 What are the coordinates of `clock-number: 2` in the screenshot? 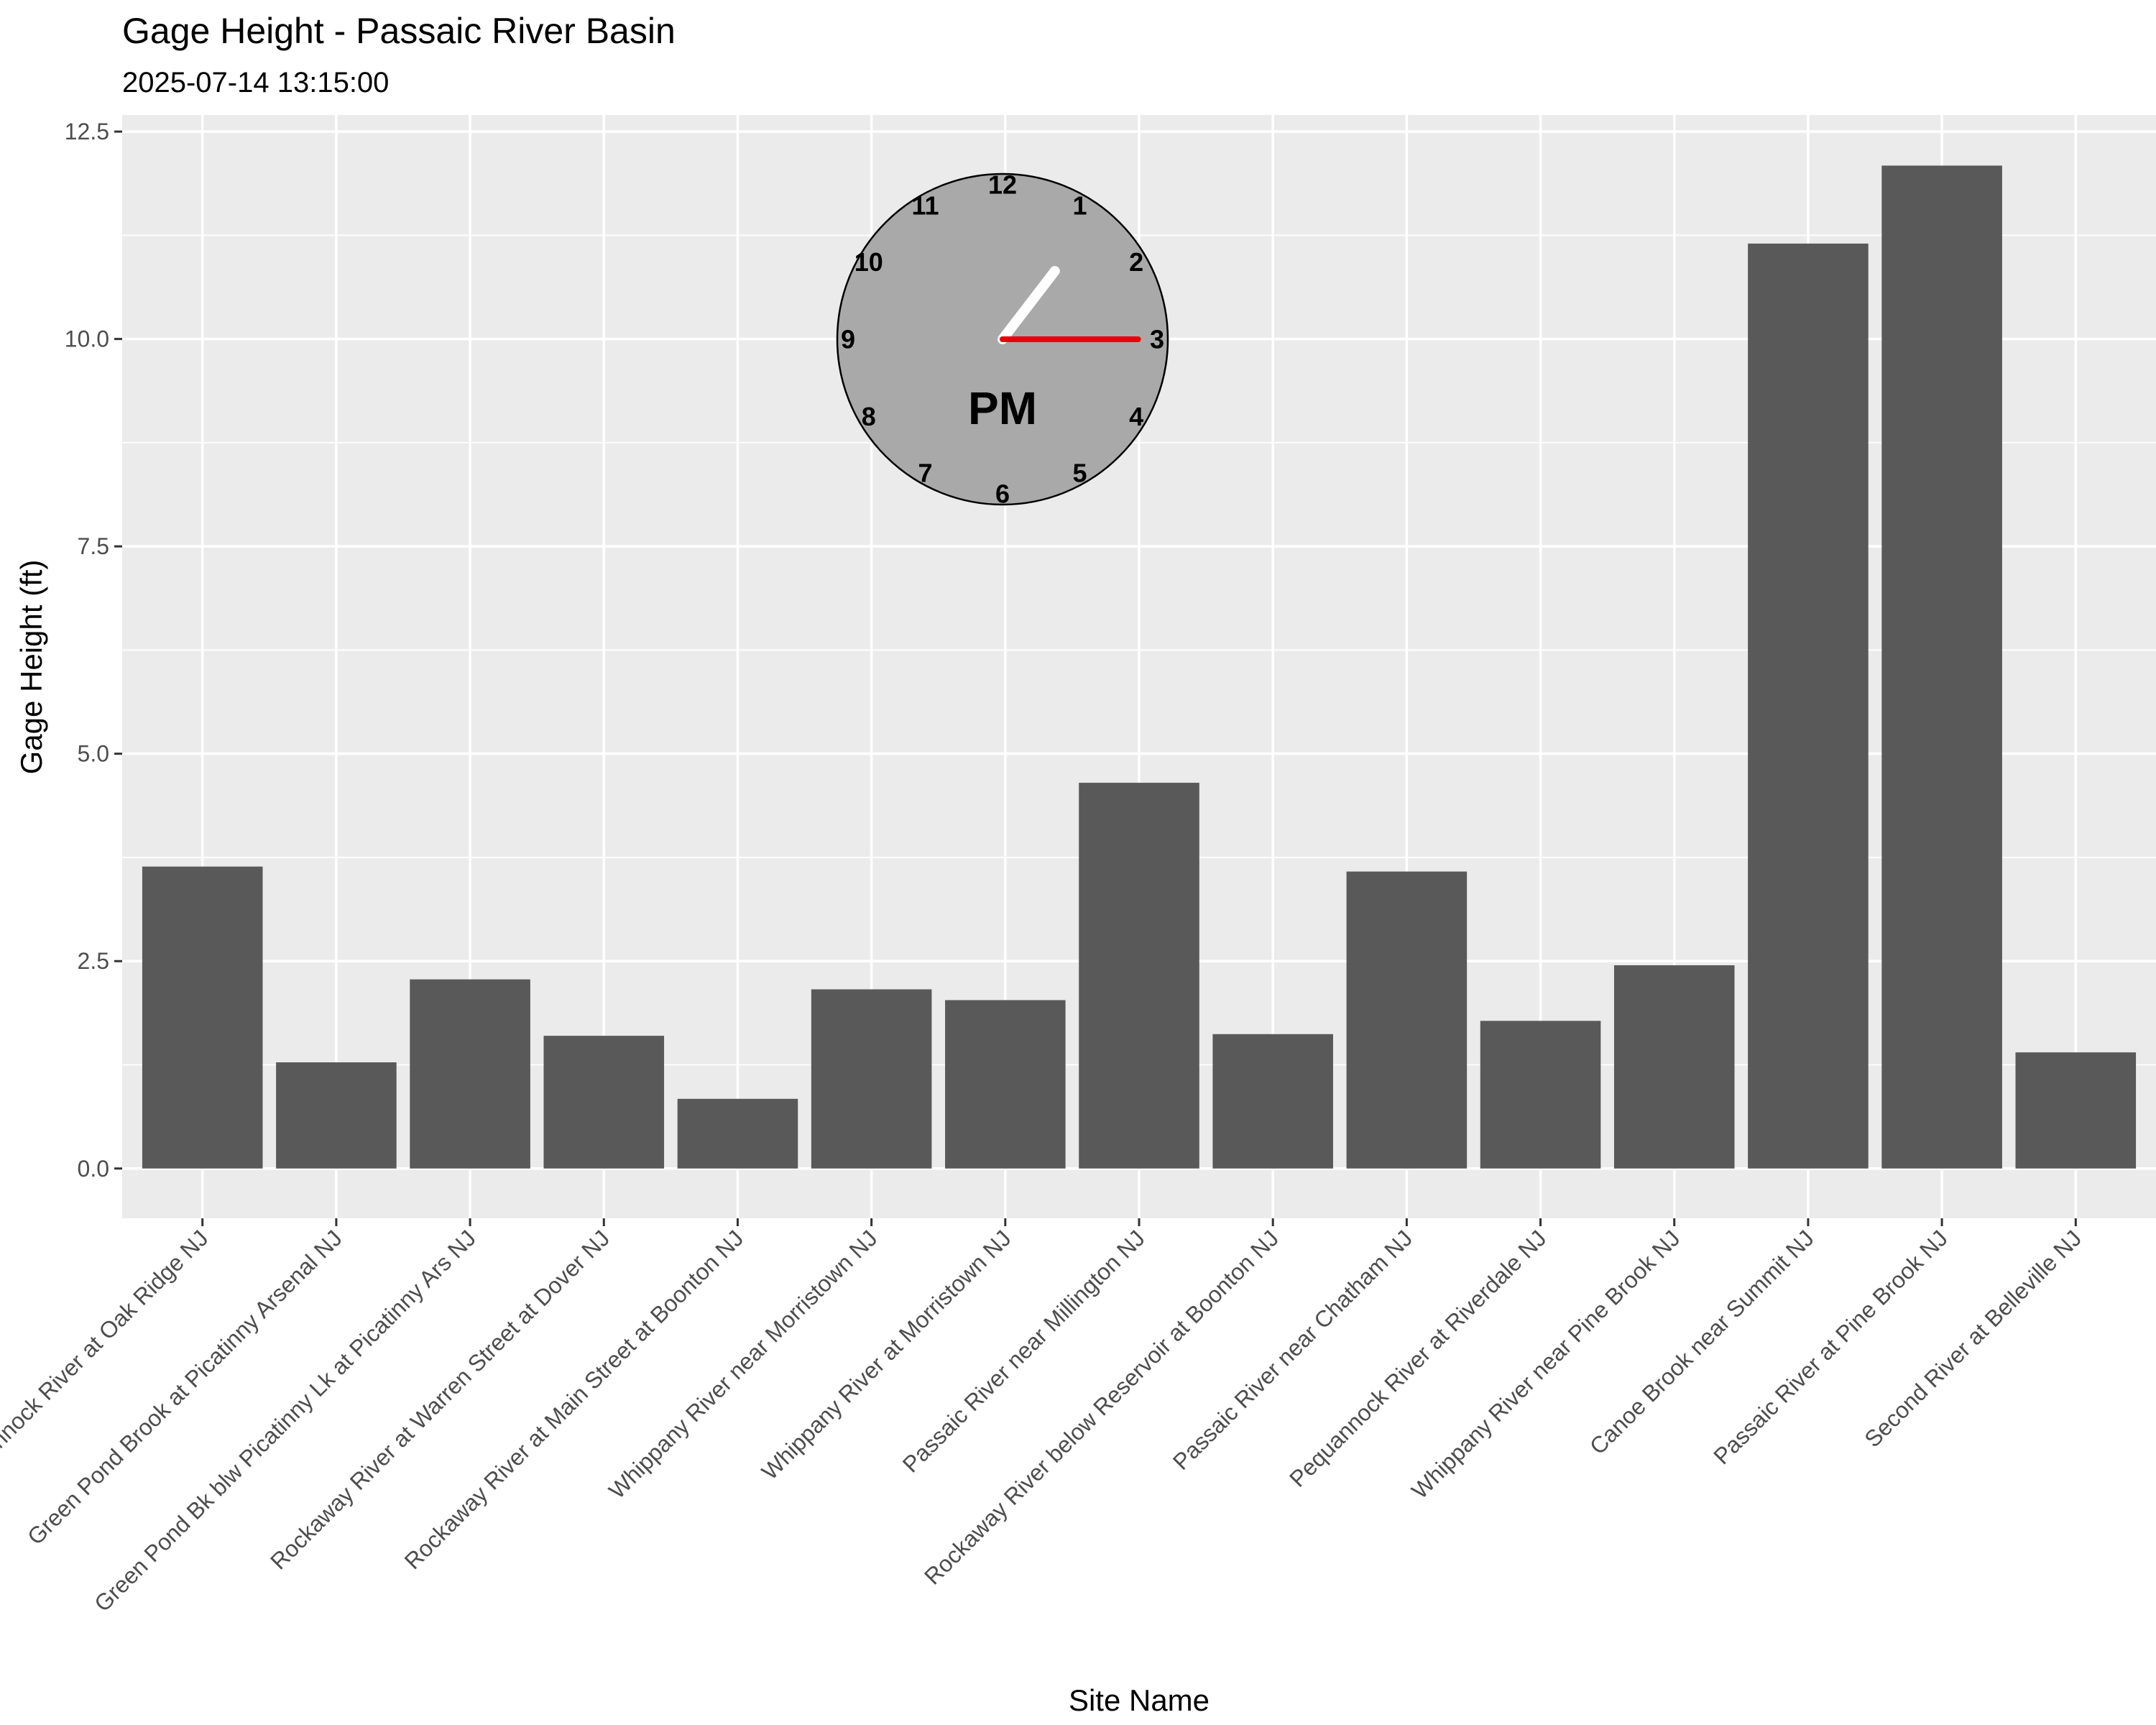 It's located at (1136, 262).